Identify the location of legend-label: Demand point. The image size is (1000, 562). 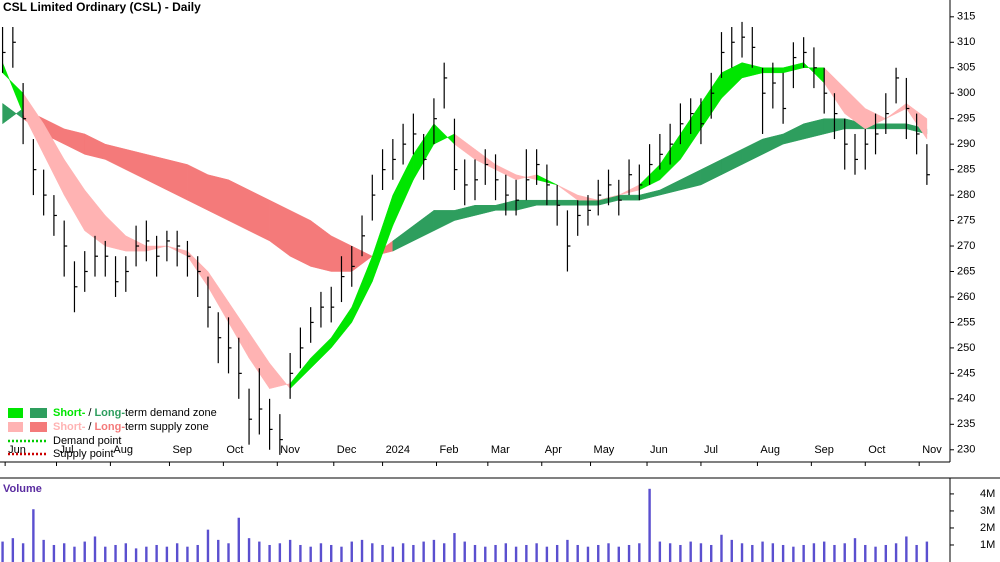
(87, 441).